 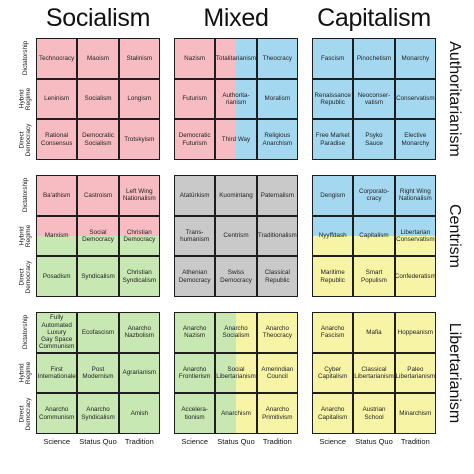 I want to click on ideology-label: Renaissance Republic, so click(x=332, y=98).